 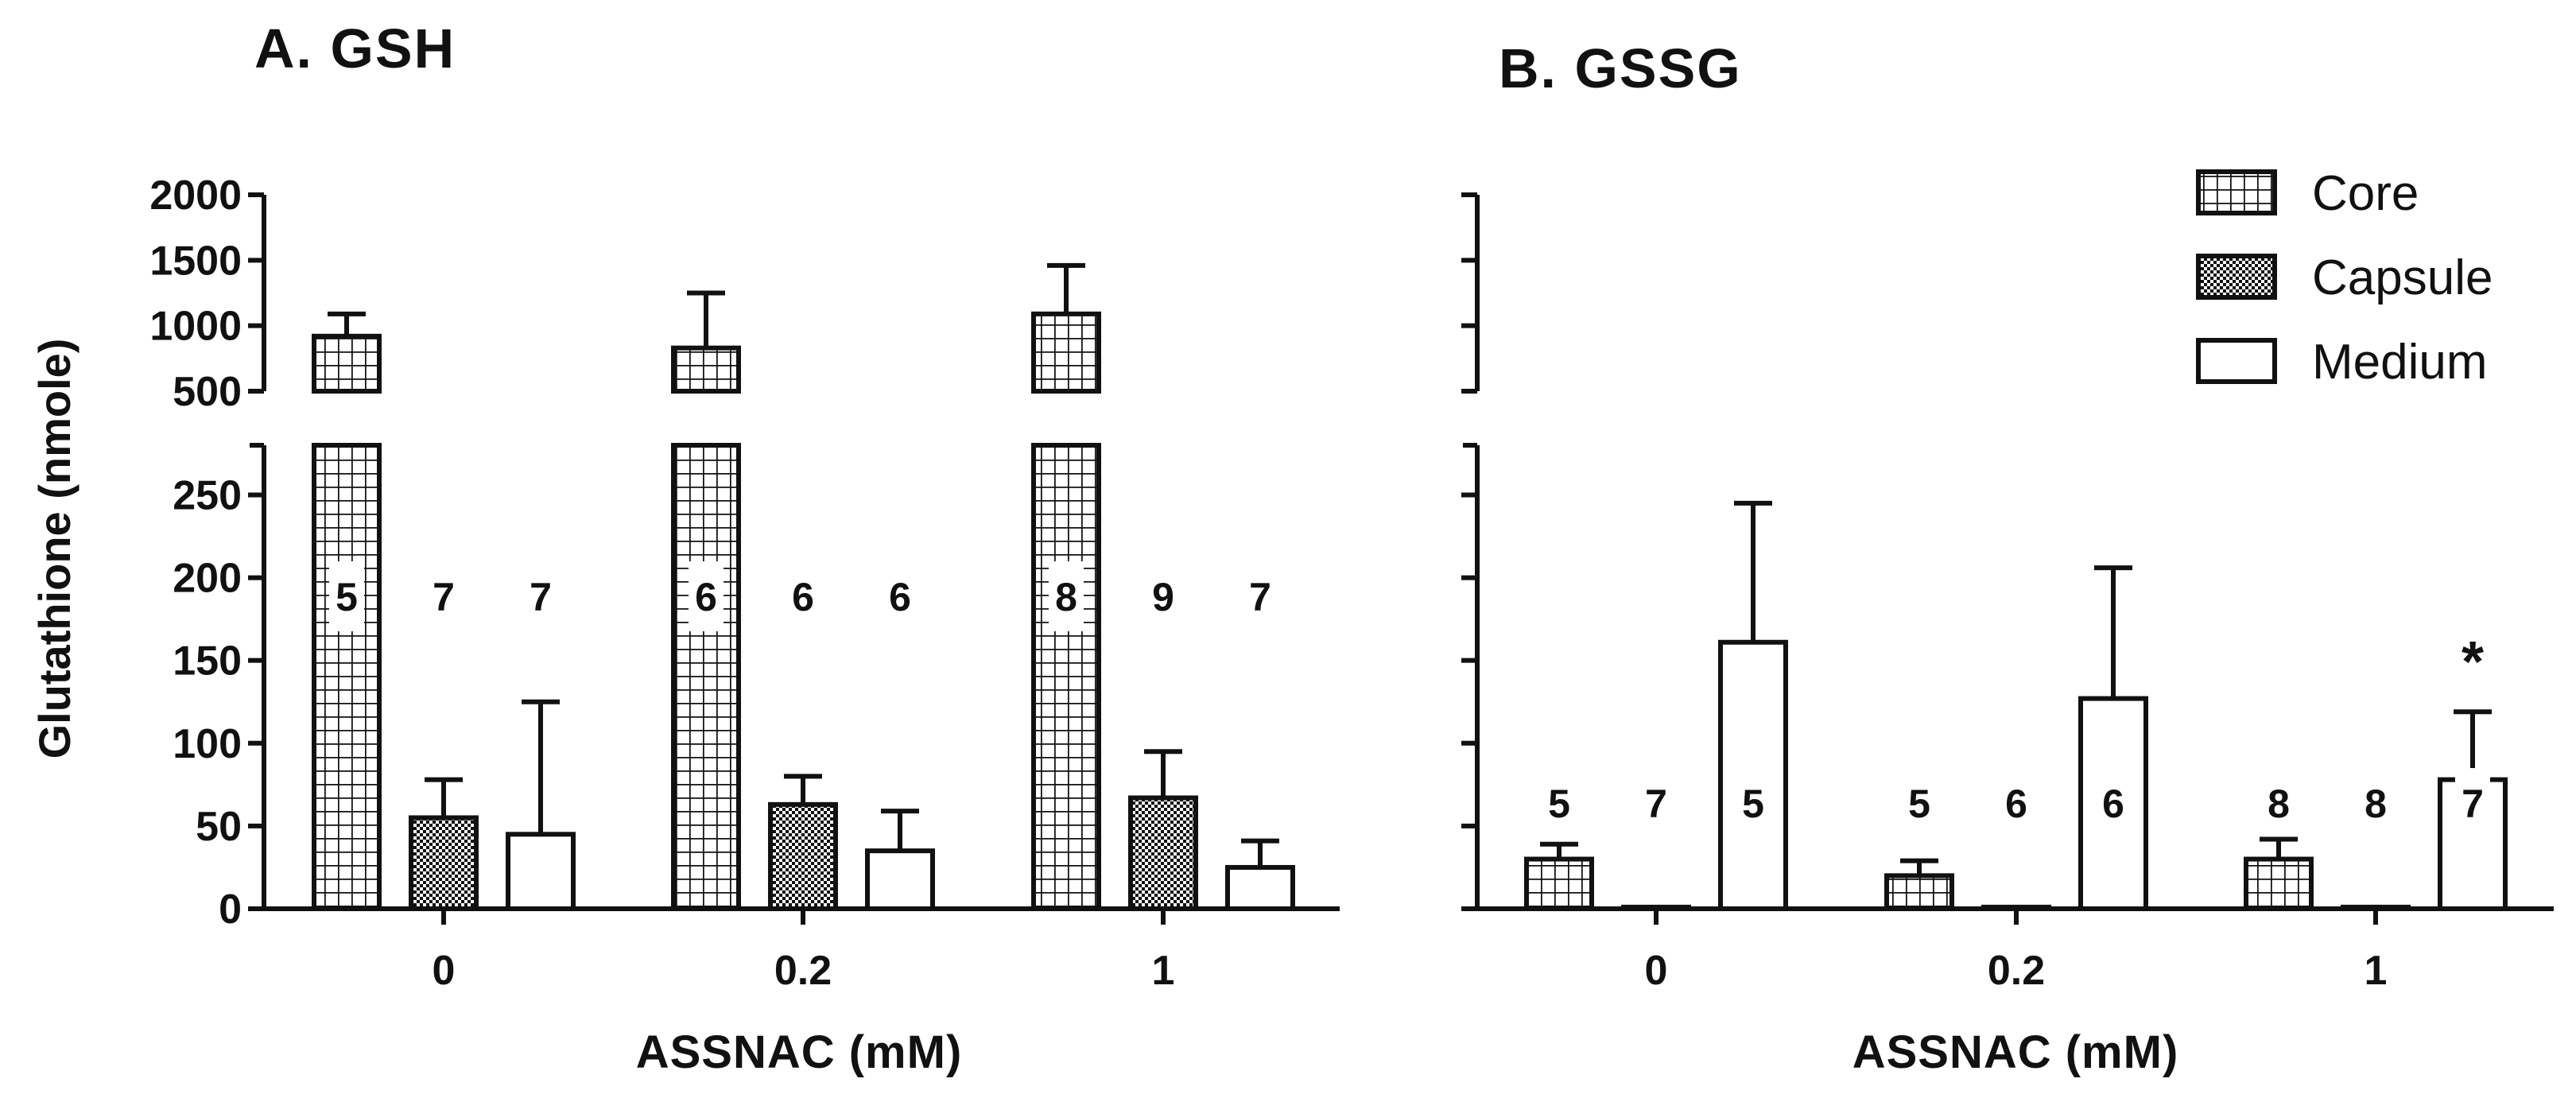 I want to click on legend-swatch-capsule, so click(x=2237, y=277).